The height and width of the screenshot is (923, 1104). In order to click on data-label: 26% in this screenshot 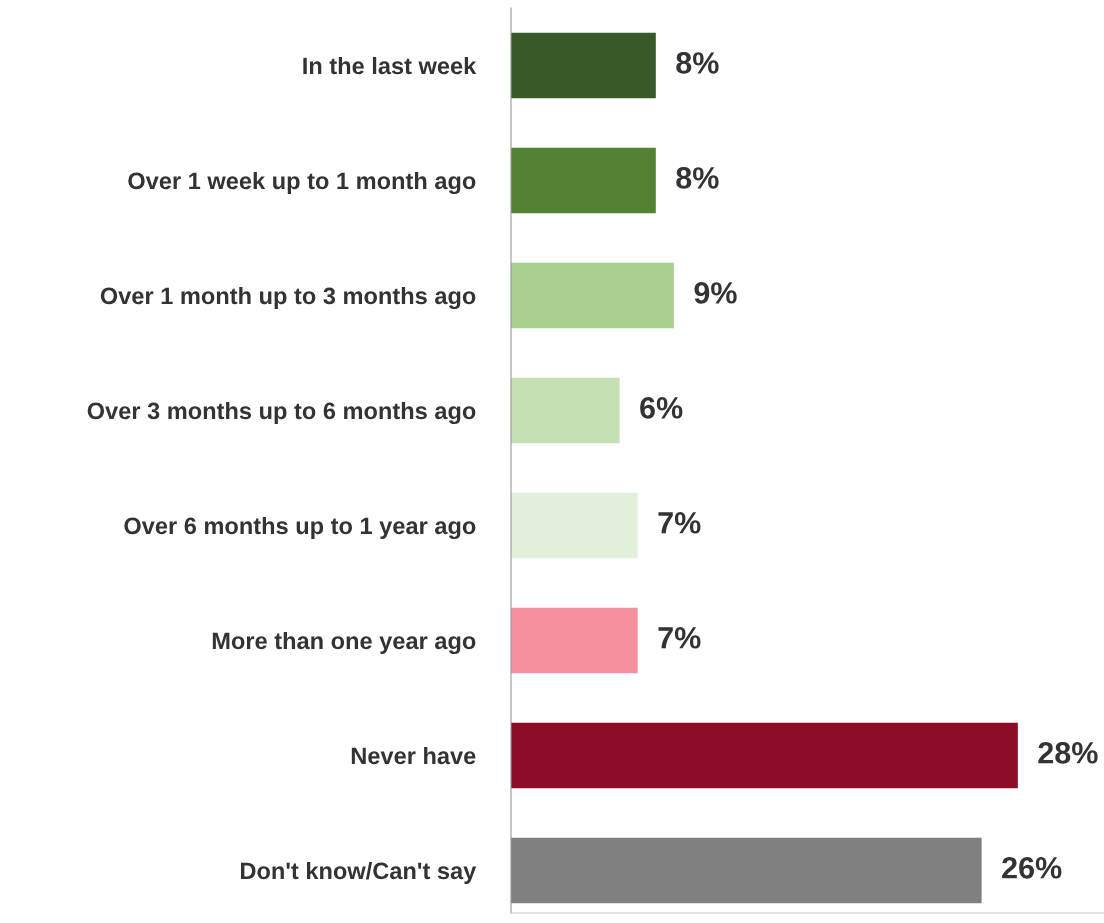, I will do `click(1032, 868)`.